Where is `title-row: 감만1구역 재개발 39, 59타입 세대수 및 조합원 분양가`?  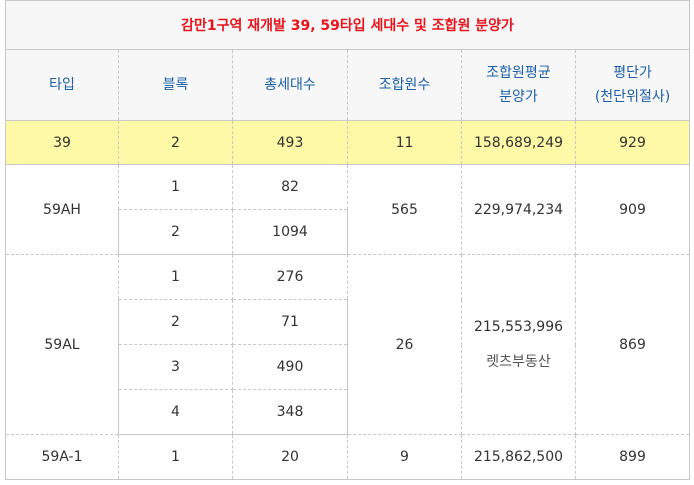
title-row: 감만1구역 재개발 39, 59타입 세대수 및 조합원 분양가 is located at coordinates (347, 25).